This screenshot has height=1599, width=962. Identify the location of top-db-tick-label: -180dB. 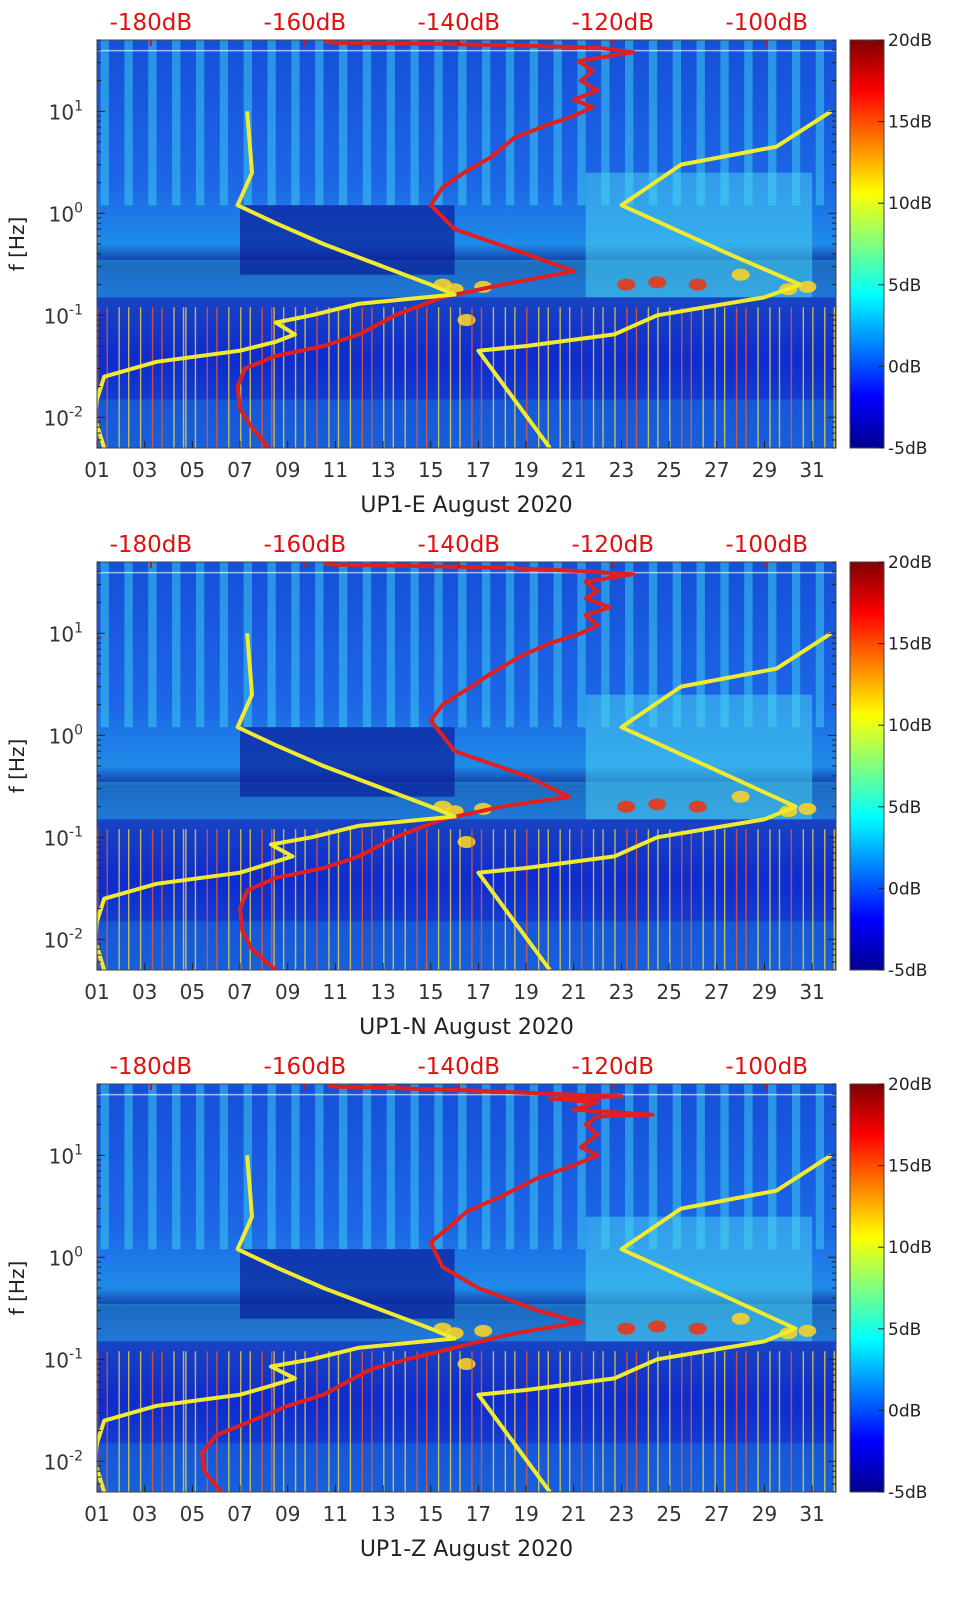
(151, 1067).